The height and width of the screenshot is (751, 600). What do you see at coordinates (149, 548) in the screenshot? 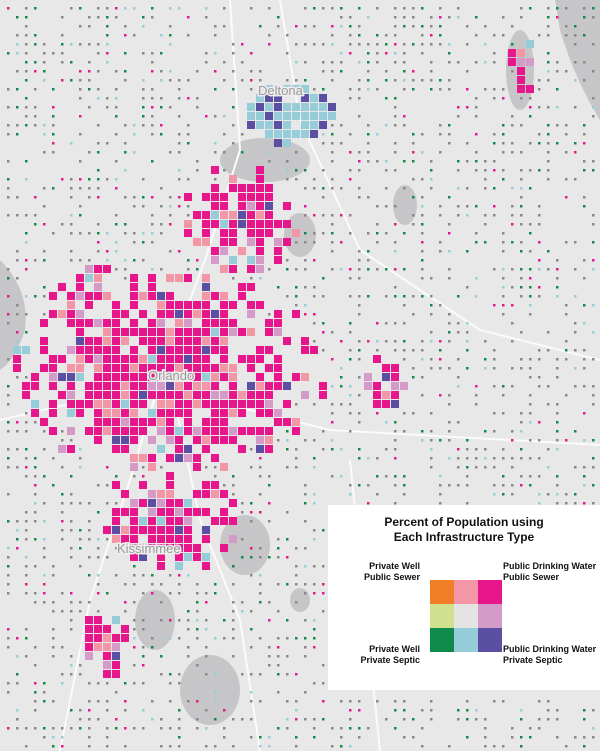
I see `place-label: Kissimmee` at bounding box center [149, 548].